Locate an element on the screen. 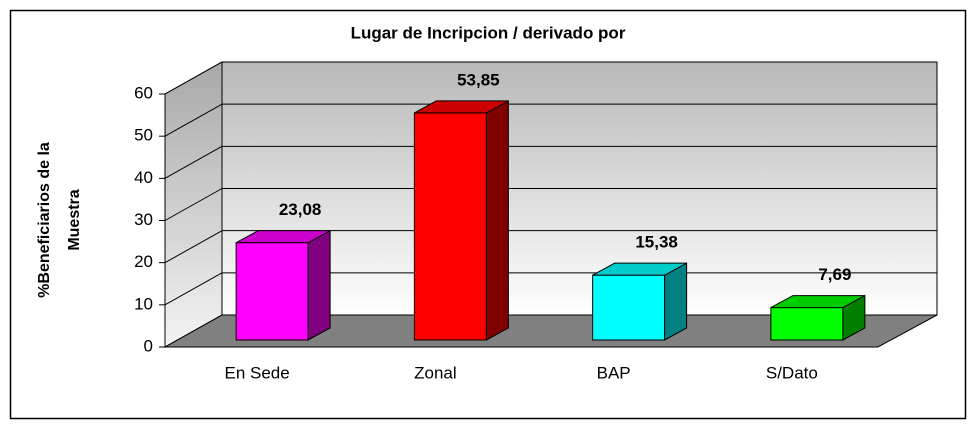  data-label: 23,08 is located at coordinates (300, 209).